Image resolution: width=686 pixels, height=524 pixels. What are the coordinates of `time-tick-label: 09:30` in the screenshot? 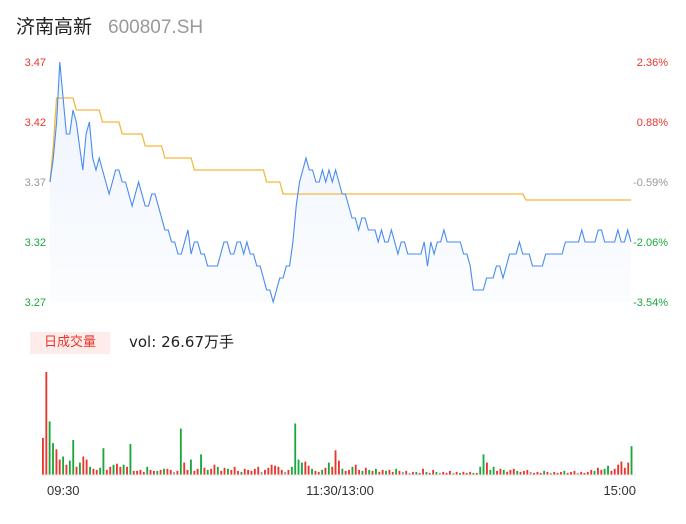 It's located at (63, 490).